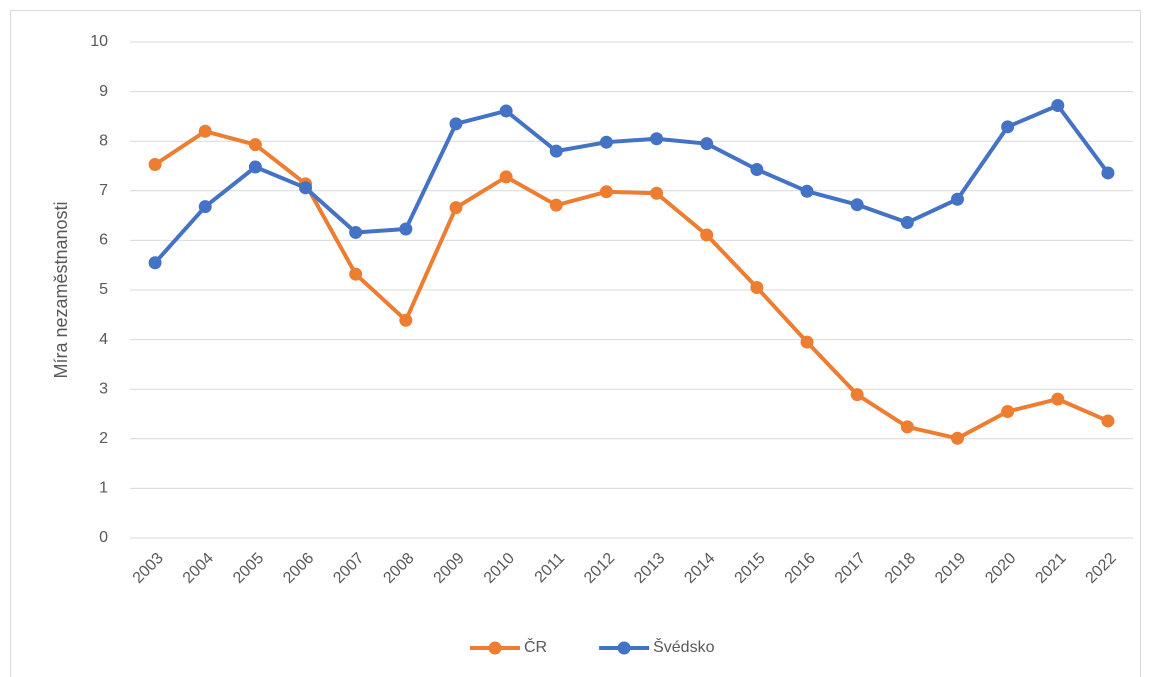  I want to click on x-tick-label: 2010, so click(499, 568).